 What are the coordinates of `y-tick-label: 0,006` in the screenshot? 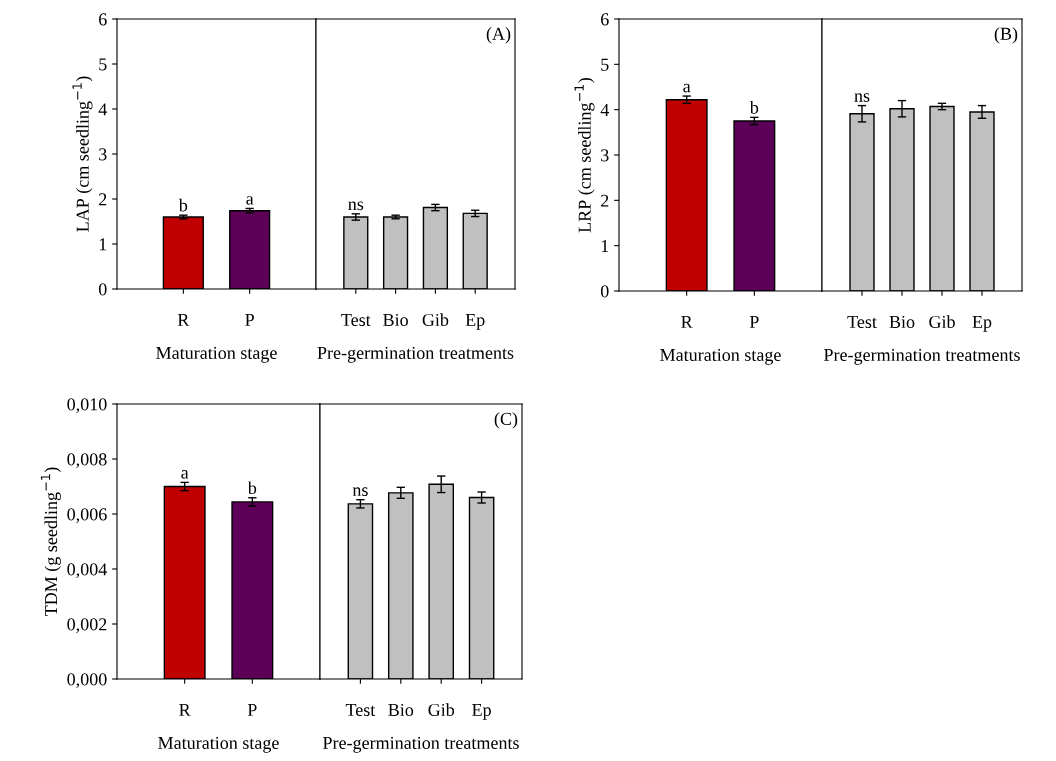 It's located at (87, 516).